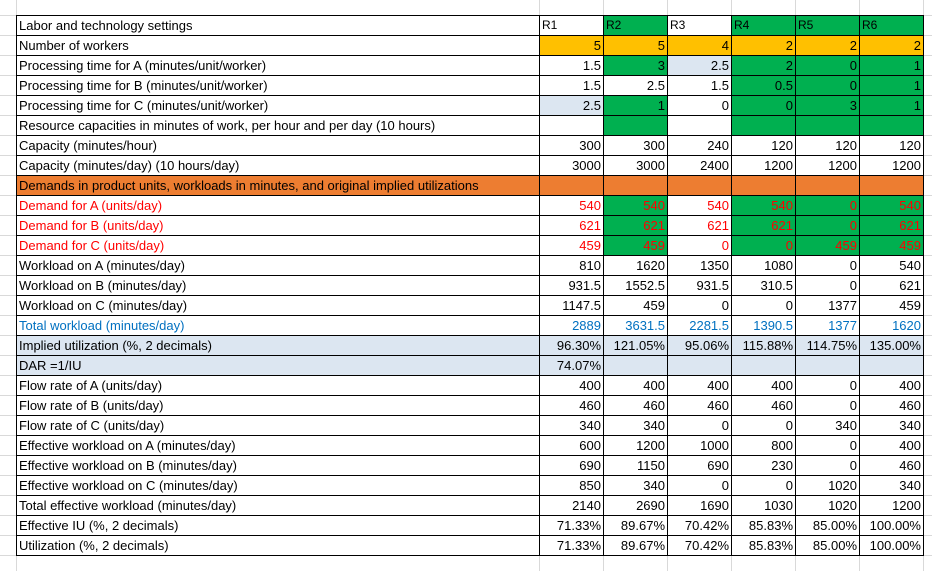  What do you see at coordinates (635, 365) in the screenshot?
I see `value-cell-r2` at bounding box center [635, 365].